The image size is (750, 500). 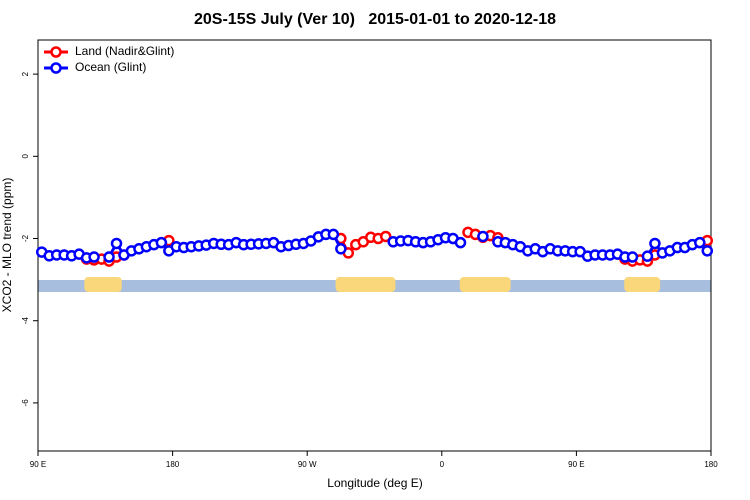 What do you see at coordinates (110, 67) in the screenshot?
I see `legend-label: Ocean (Glint)` at bounding box center [110, 67].